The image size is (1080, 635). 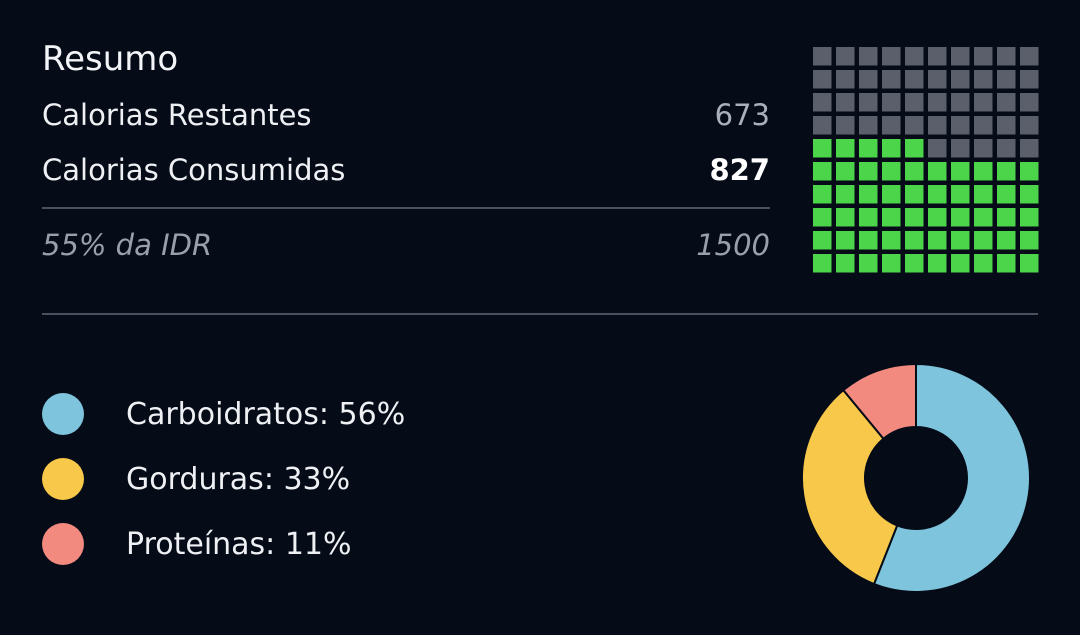 What do you see at coordinates (63, 479) in the screenshot?
I see `fats-color-dot` at bounding box center [63, 479].